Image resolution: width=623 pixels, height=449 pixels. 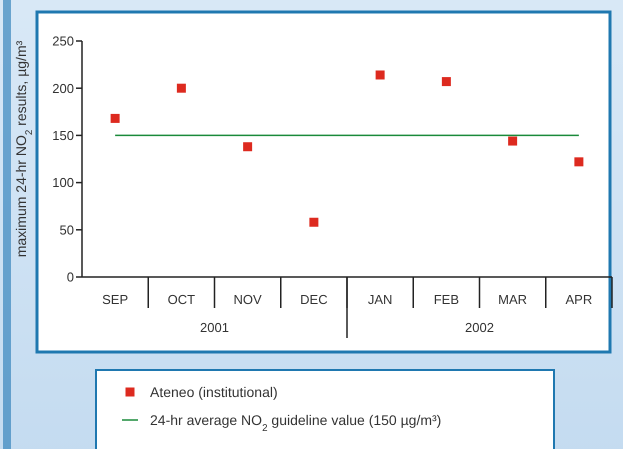 What do you see at coordinates (182, 299) in the screenshot?
I see `x-tick-label: OCT` at bounding box center [182, 299].